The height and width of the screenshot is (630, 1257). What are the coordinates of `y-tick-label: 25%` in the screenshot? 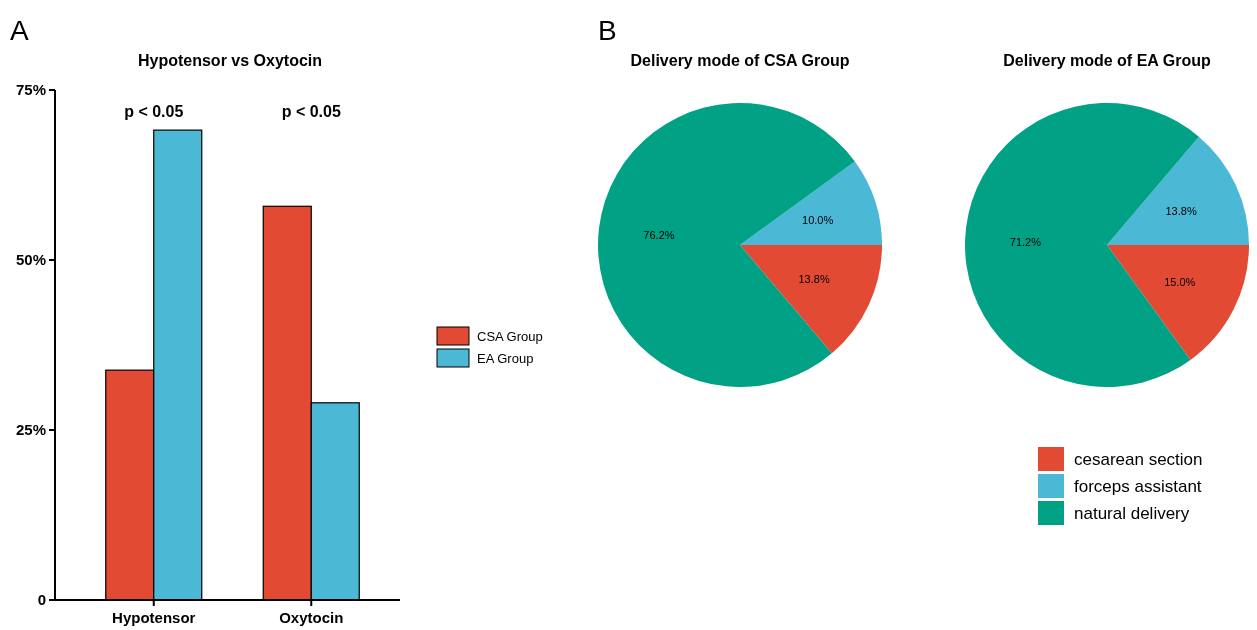 It's located at (30, 430).